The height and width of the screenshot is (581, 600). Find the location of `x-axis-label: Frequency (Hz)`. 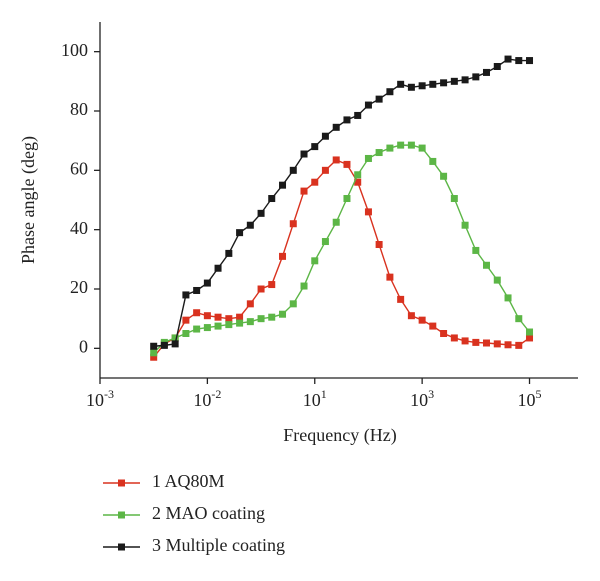

x-axis-label: Frequency (Hz) is located at coordinates (339, 435).